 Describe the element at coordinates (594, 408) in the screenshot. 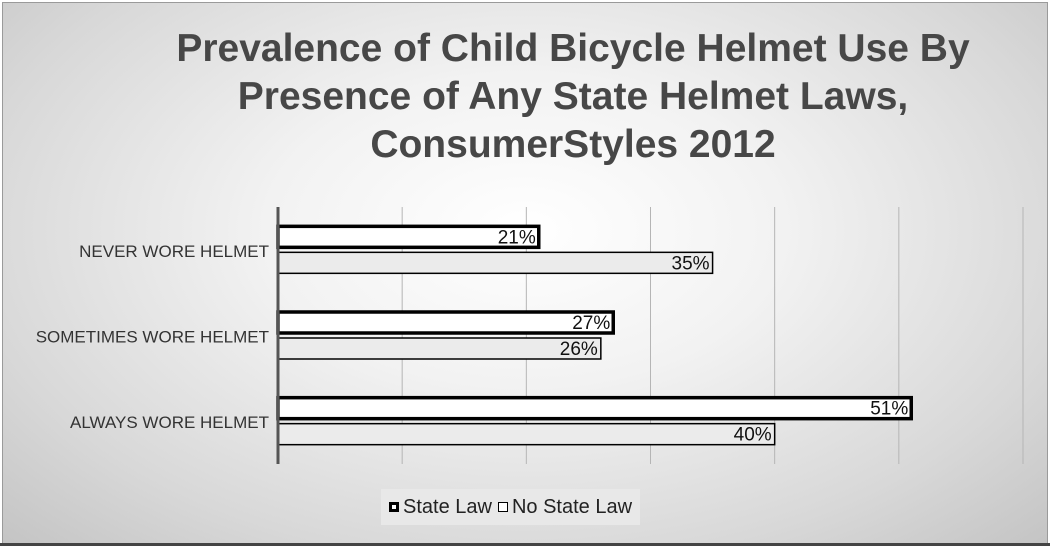

I see `bar-state-law-always-wore-helmet` at that location.